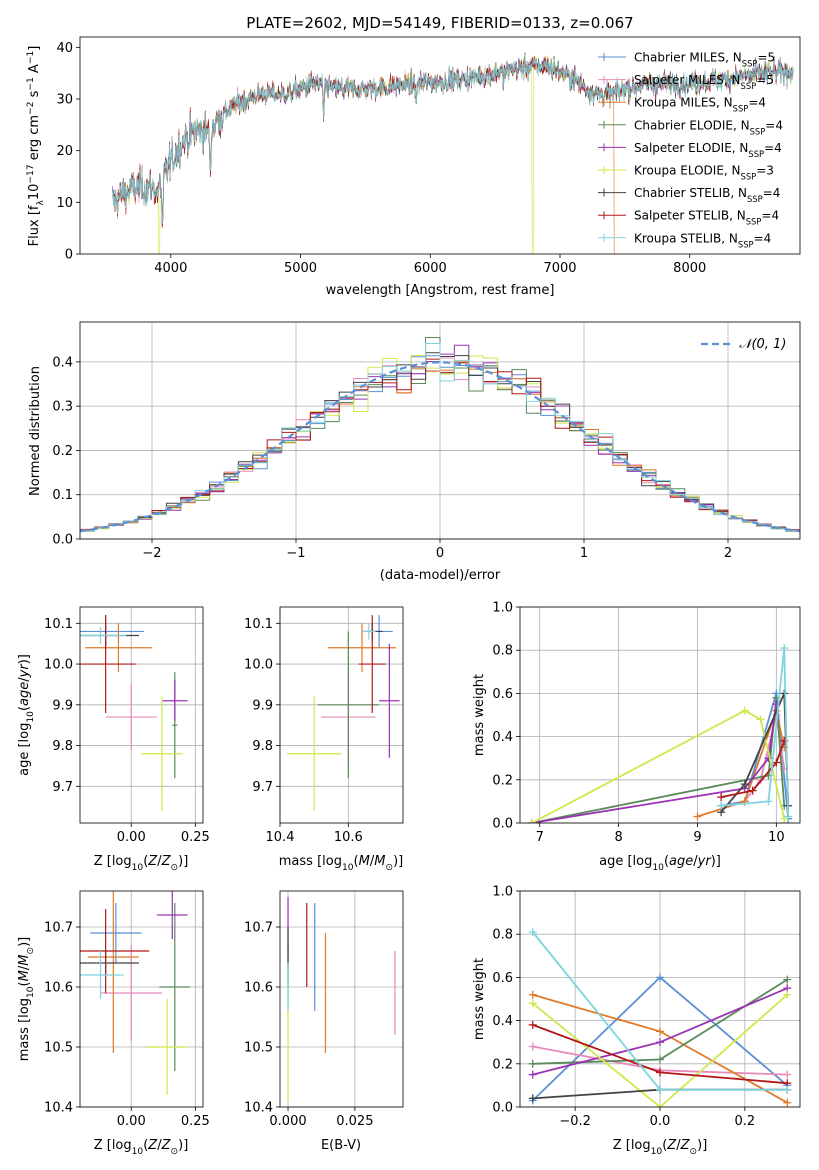 The width and height of the screenshot is (819, 1170). What do you see at coordinates (64, 203) in the screenshot?
I see `y-tick-label: 10` at bounding box center [64, 203].